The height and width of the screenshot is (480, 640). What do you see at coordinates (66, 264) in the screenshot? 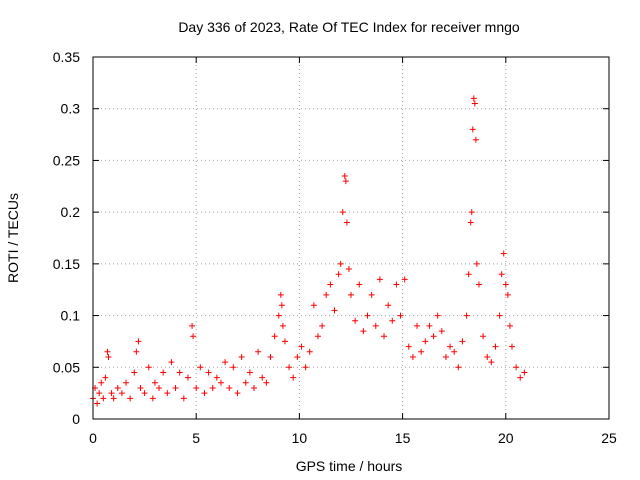
I see `y-tick-label: 0.15` at bounding box center [66, 264].